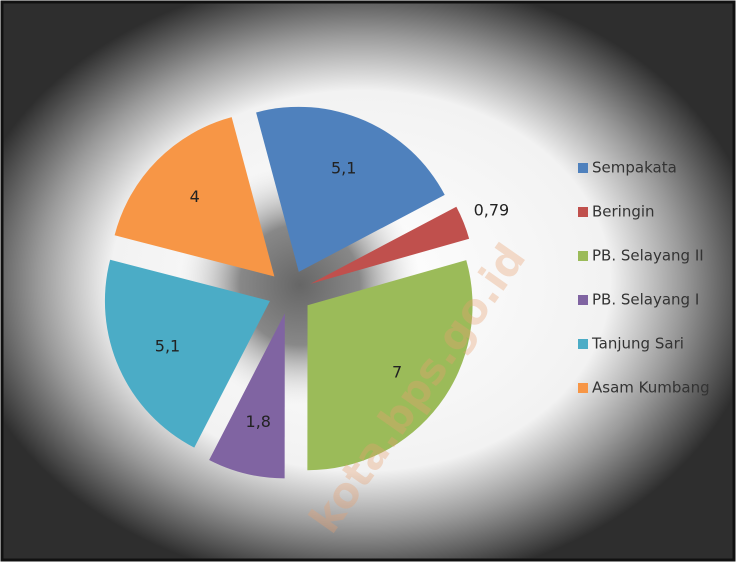 The height and width of the screenshot is (568, 736). I want to click on data-label: 7, so click(397, 371).